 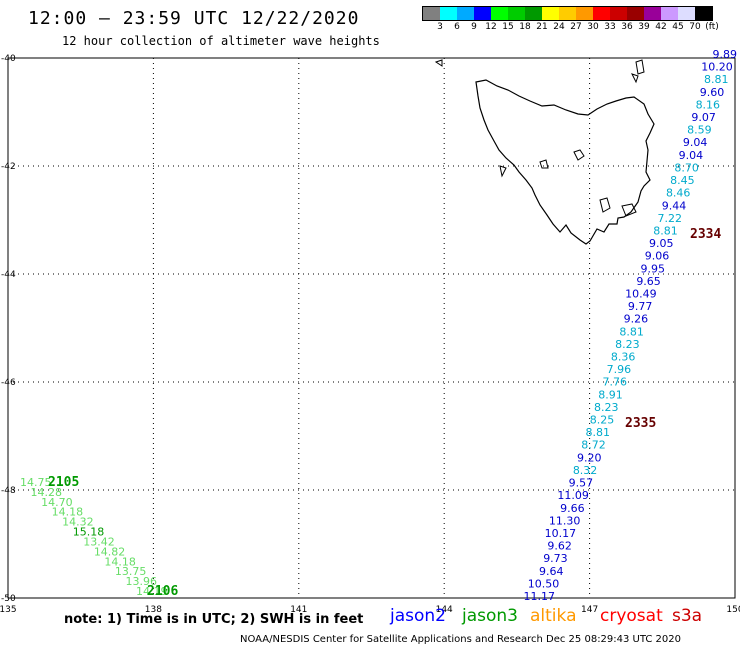 I want to click on satellite-name-s3a: s3a, so click(x=687, y=616).